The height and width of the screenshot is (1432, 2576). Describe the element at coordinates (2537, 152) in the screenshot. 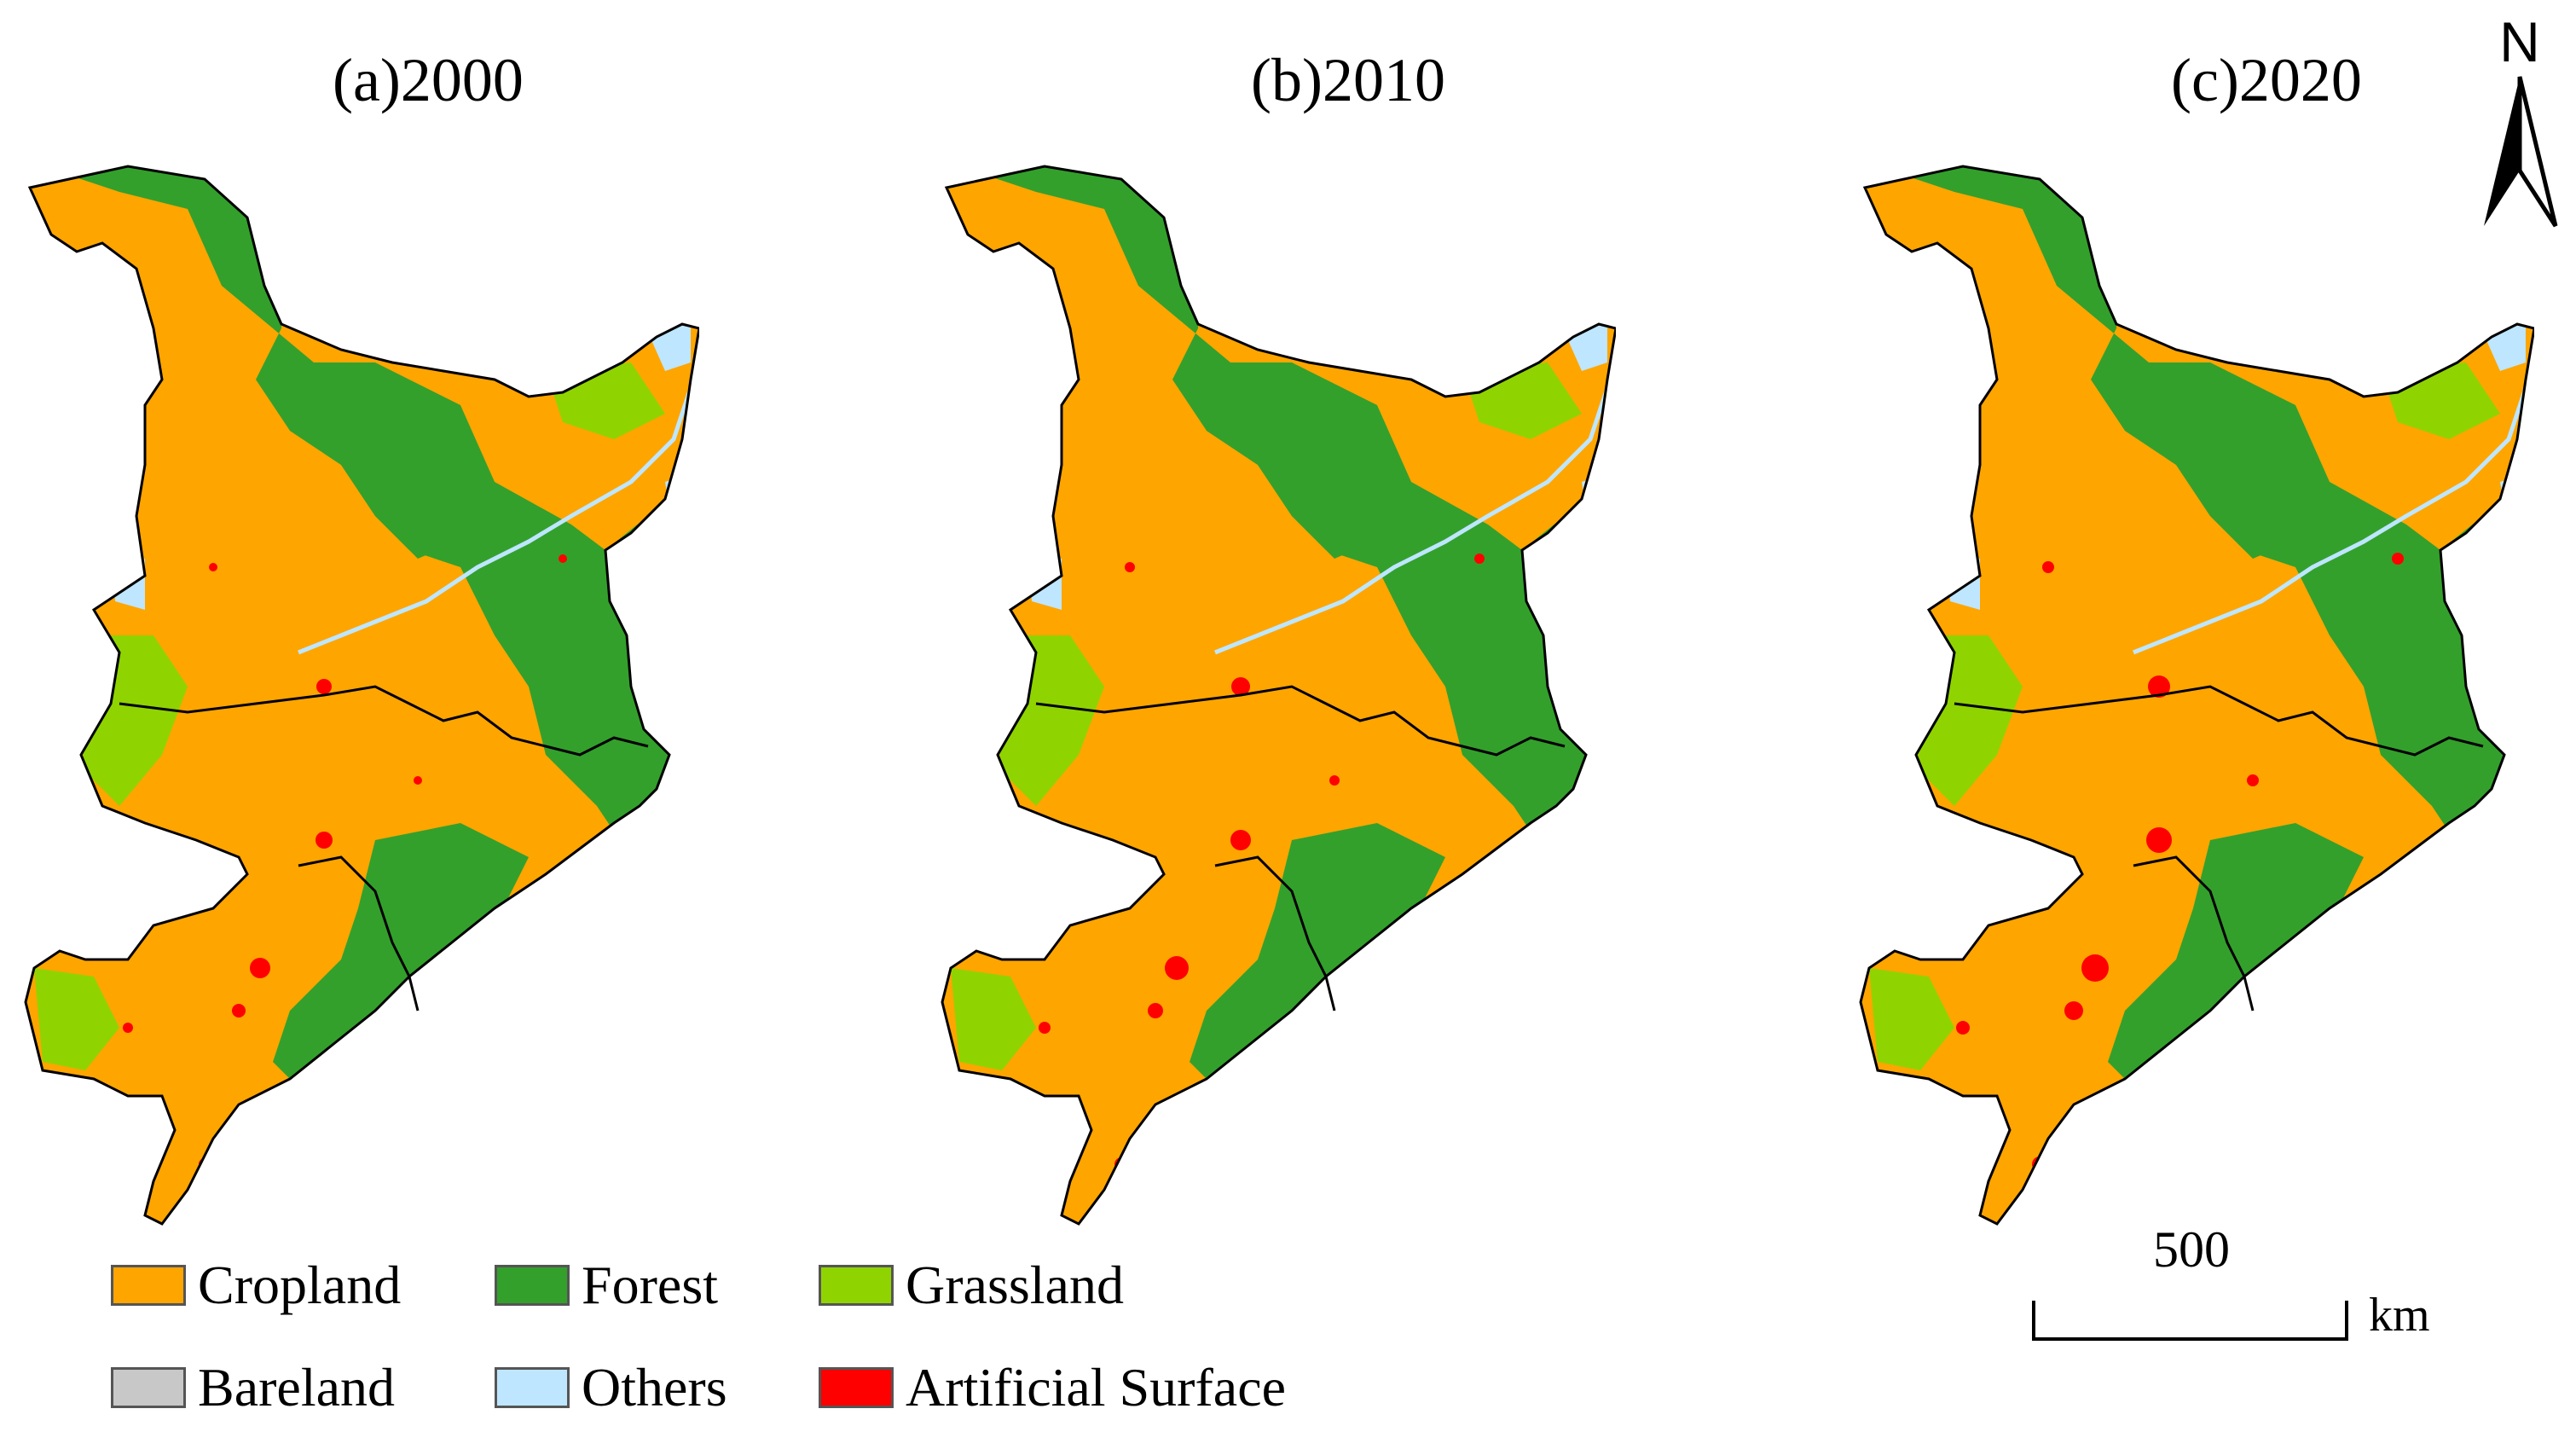

I see `north-arrow-right-half` at that location.